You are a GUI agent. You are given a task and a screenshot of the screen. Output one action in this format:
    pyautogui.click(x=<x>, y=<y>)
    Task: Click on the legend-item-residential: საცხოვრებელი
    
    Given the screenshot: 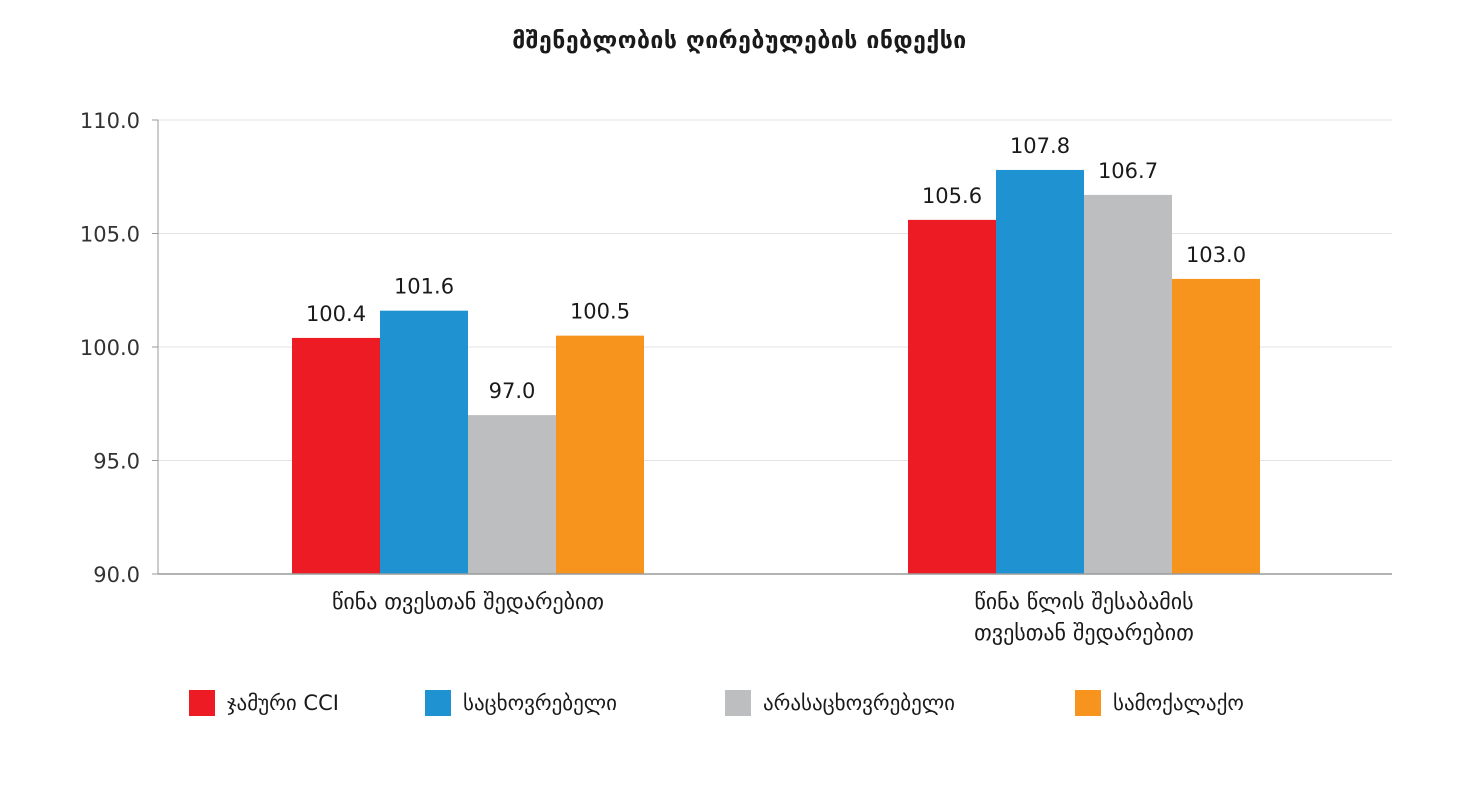 What is the action you would take?
    pyautogui.click(x=521, y=703)
    